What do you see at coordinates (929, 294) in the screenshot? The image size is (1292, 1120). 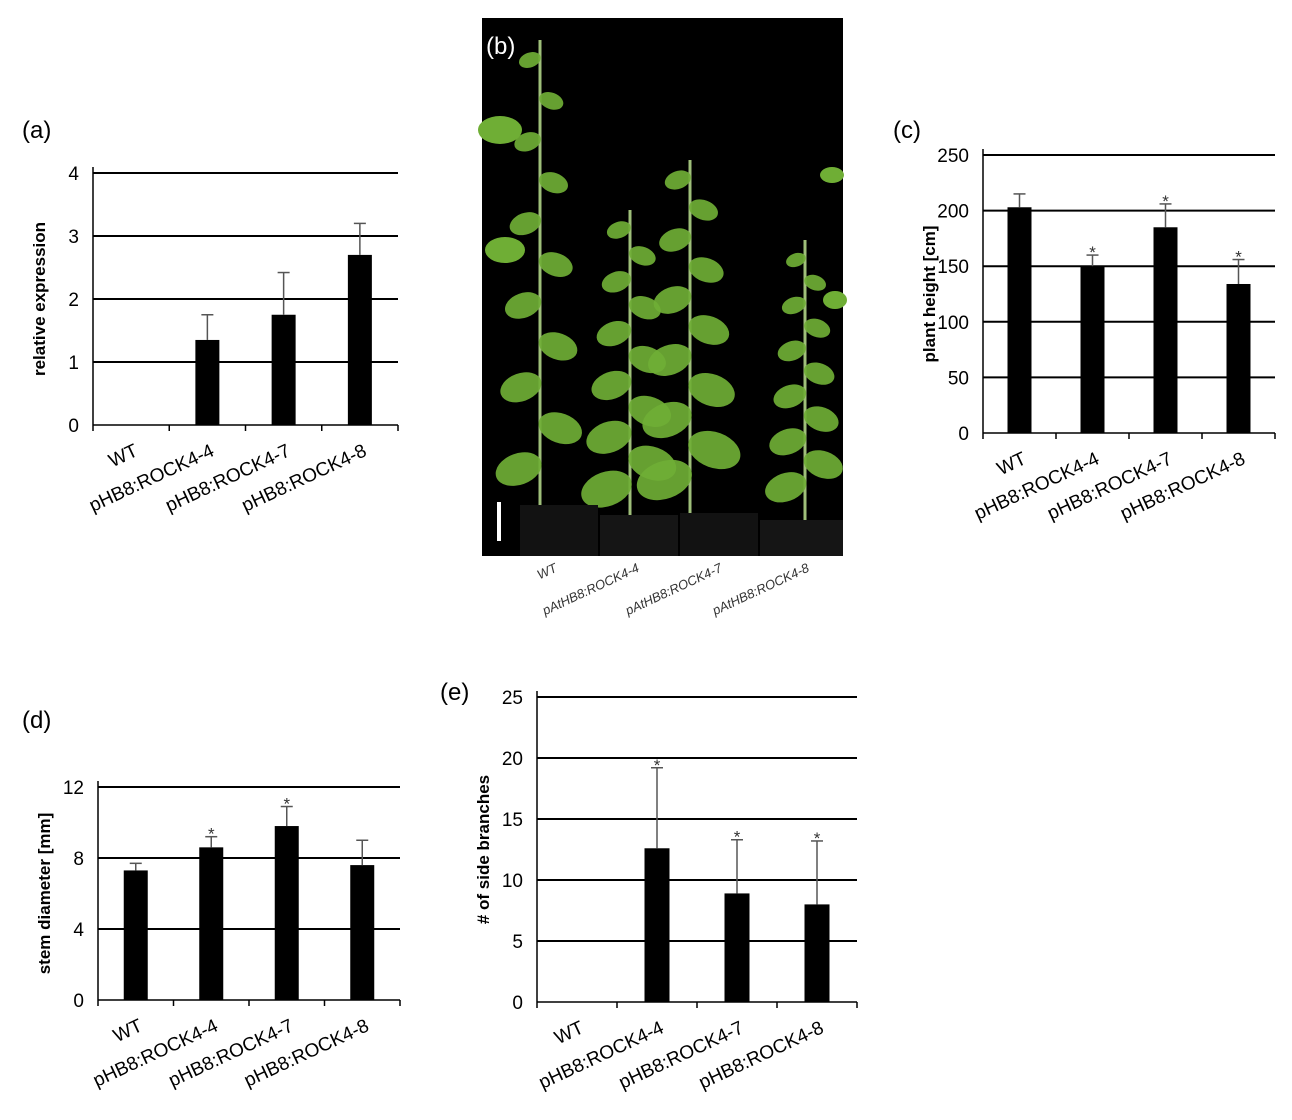 I see `y-axis-label: plant height [cm]` at bounding box center [929, 294].